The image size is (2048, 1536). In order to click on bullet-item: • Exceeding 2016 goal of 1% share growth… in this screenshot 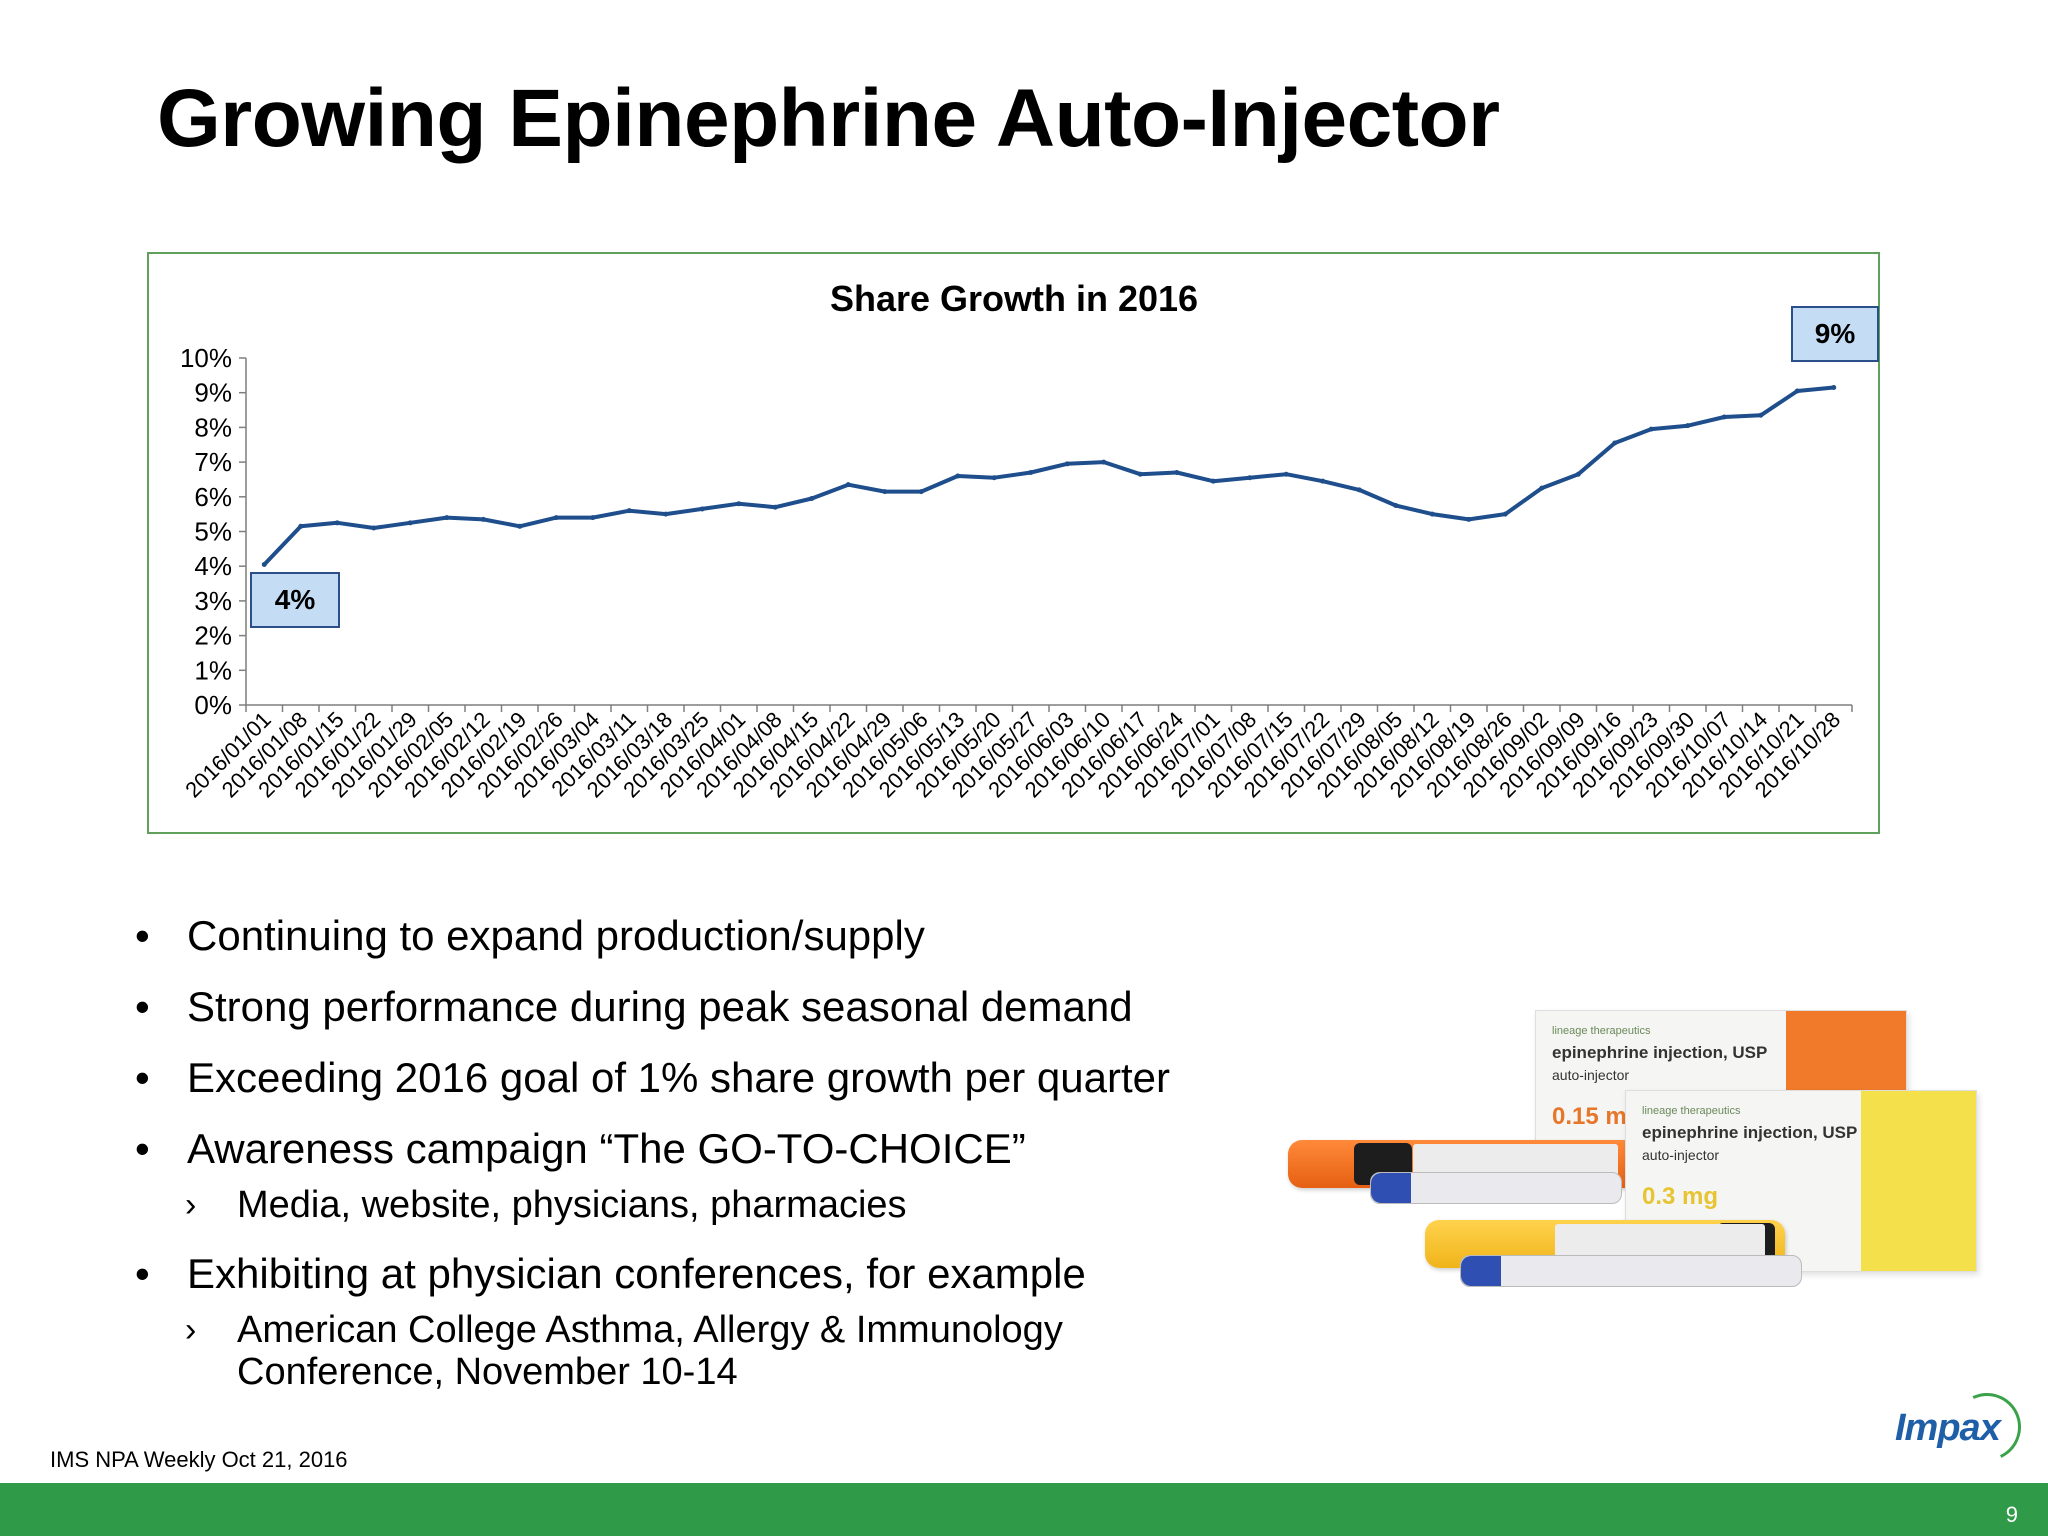, I will do `click(710, 1078)`.